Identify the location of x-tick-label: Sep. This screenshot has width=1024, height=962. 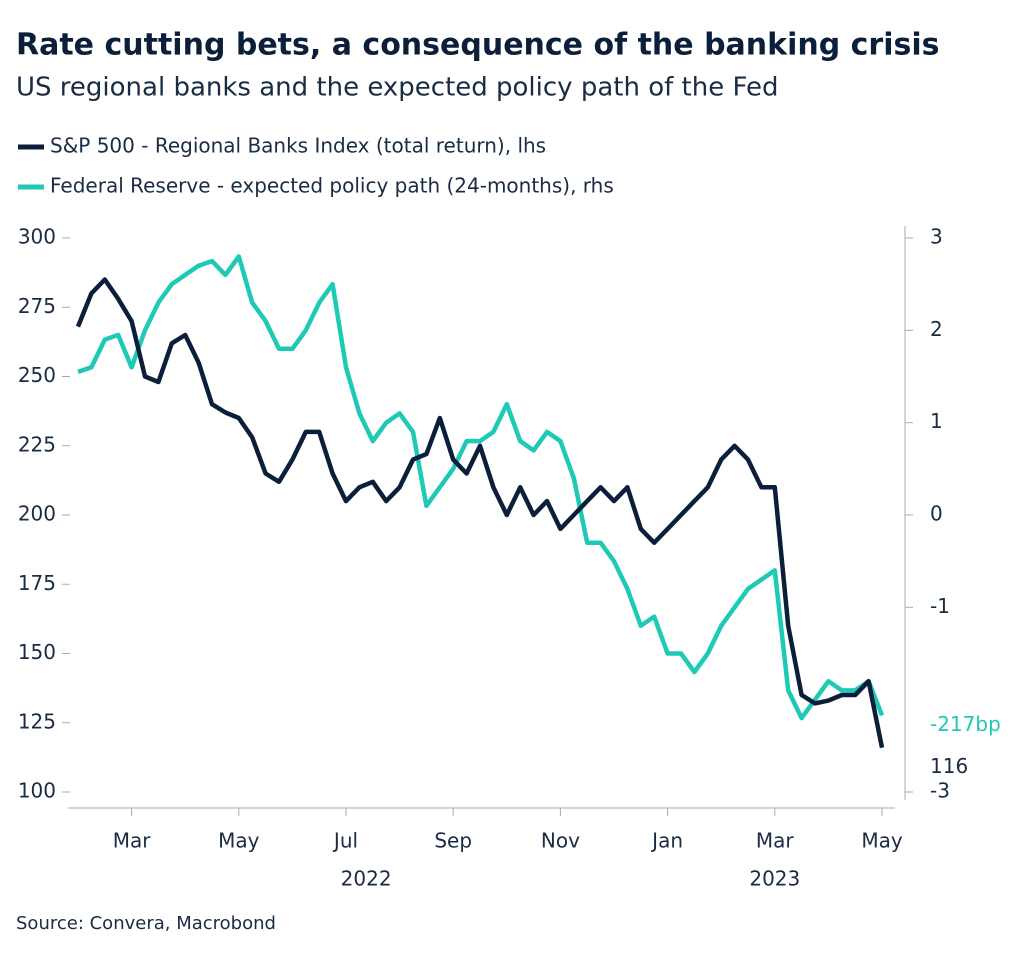
(453, 841).